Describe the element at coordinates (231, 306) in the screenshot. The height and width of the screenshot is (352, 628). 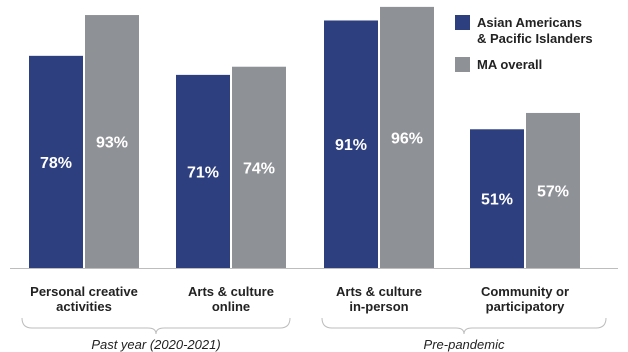
I see `category-label-line: online` at that location.